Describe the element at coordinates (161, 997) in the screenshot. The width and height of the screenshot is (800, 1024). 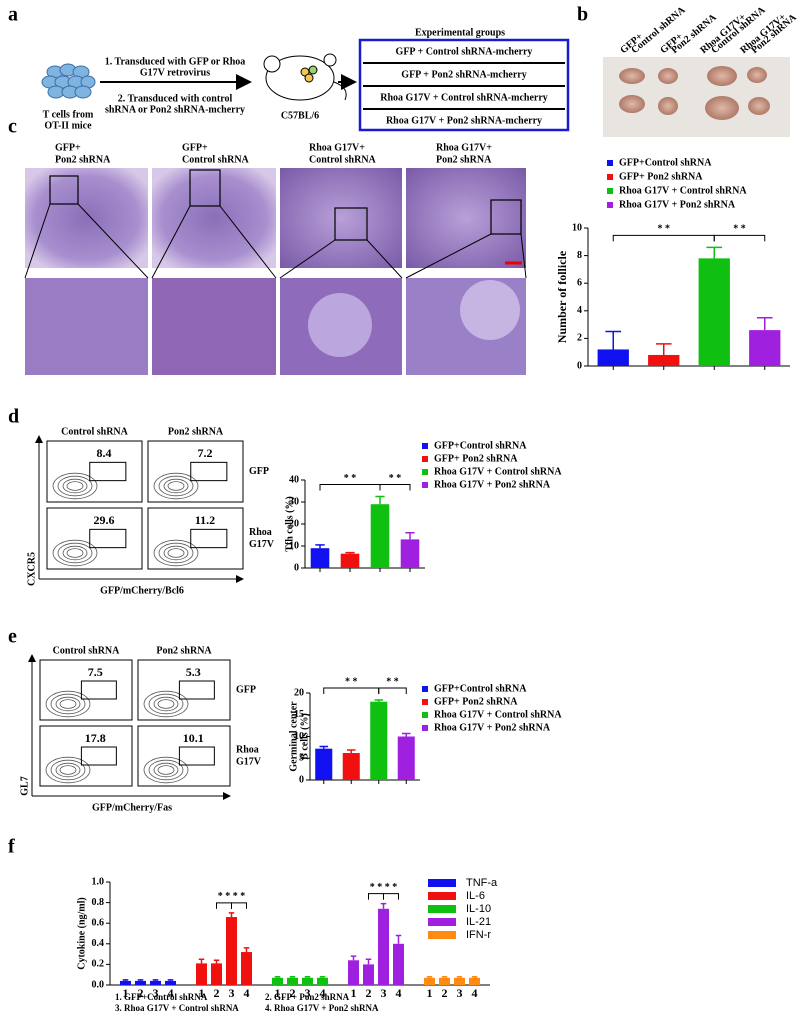
I see `footnote: 1. GFP+Control shRNA` at that location.